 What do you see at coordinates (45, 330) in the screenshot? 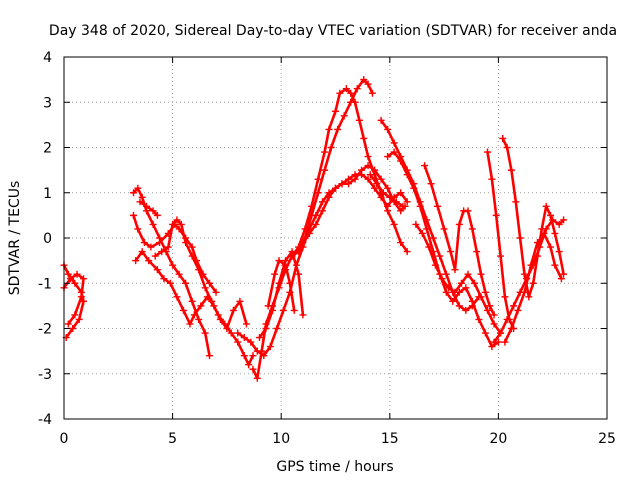
I see `y-tick-label: -2` at bounding box center [45, 330].